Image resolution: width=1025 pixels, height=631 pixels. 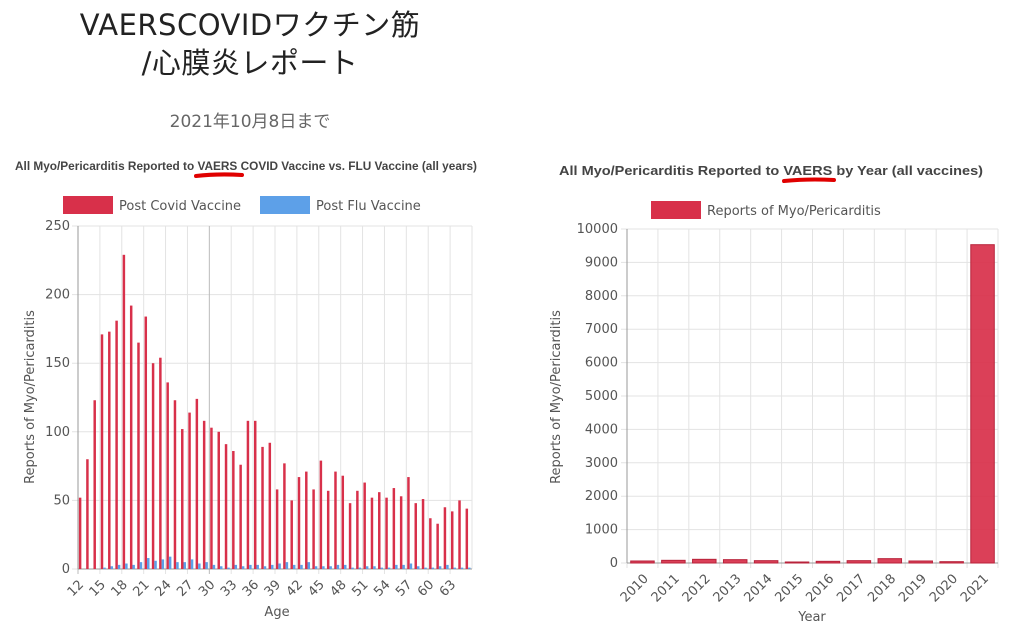 I want to click on chart-2-y-label: Reports of Myo/Pericarditis, so click(x=556, y=397).